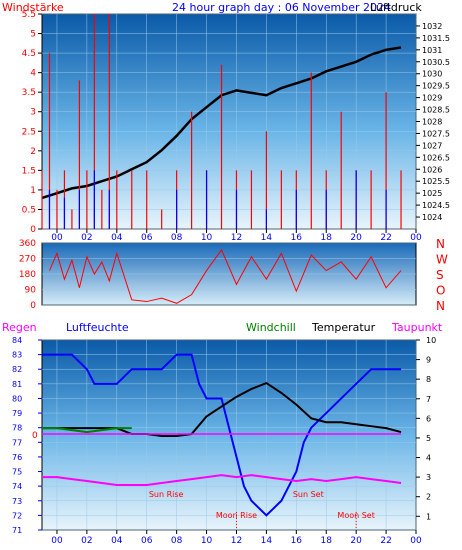 The width and height of the screenshot is (462, 550). Describe the element at coordinates (17, 457) in the screenshot. I see `left-tick-label: 76` at that location.